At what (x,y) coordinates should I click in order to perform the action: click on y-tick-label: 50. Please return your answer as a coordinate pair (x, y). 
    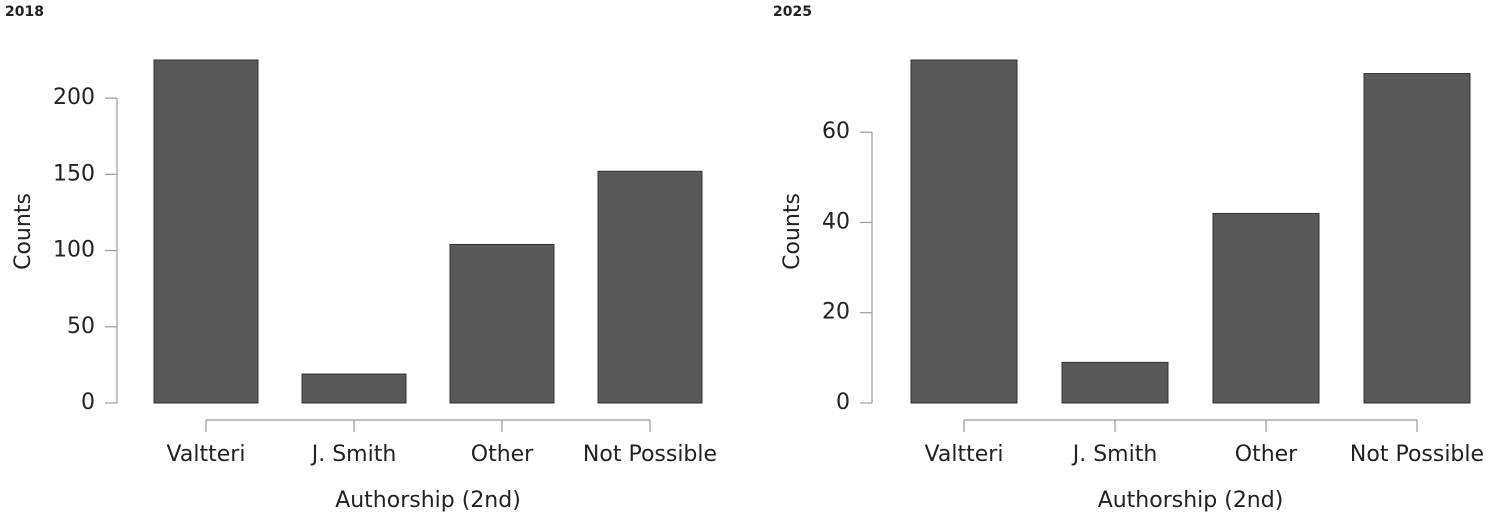
    Looking at the image, I should click on (81, 326).